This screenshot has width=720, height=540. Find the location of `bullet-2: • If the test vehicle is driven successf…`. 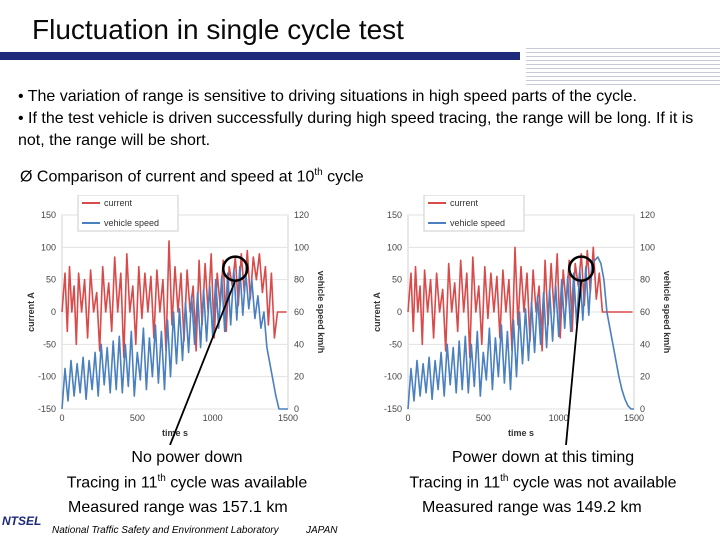

bullet-2: • If the test vehicle is driven successf… is located at coordinates (356, 129).